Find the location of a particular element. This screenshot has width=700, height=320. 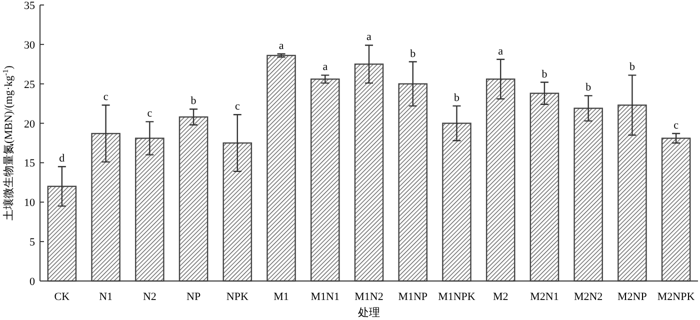

x-tick-label: M2NP is located at coordinates (632, 297).